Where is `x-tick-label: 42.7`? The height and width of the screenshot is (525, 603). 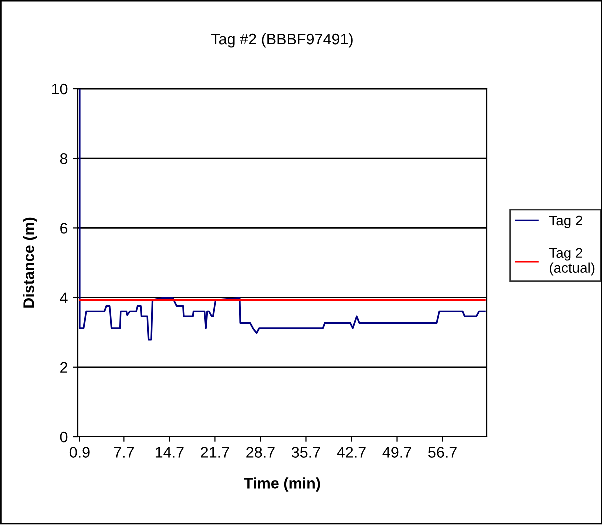 x-tick-label: 42.7 is located at coordinates (351, 452).